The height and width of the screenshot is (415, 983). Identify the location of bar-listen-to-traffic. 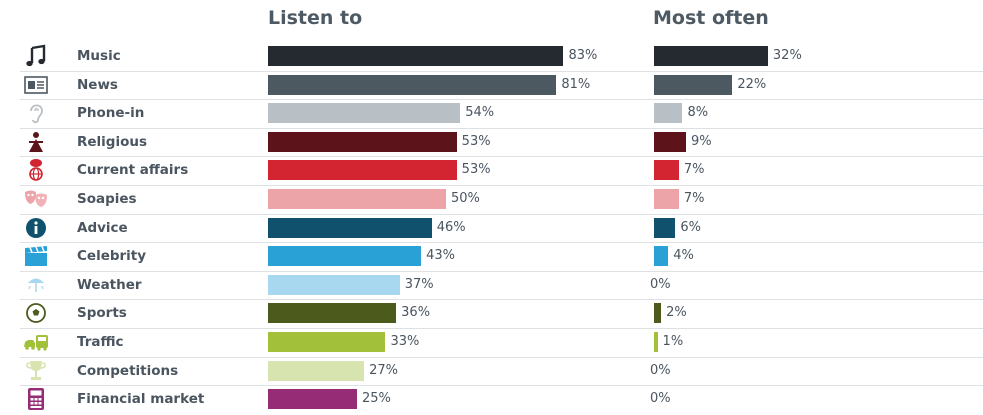
(327, 342).